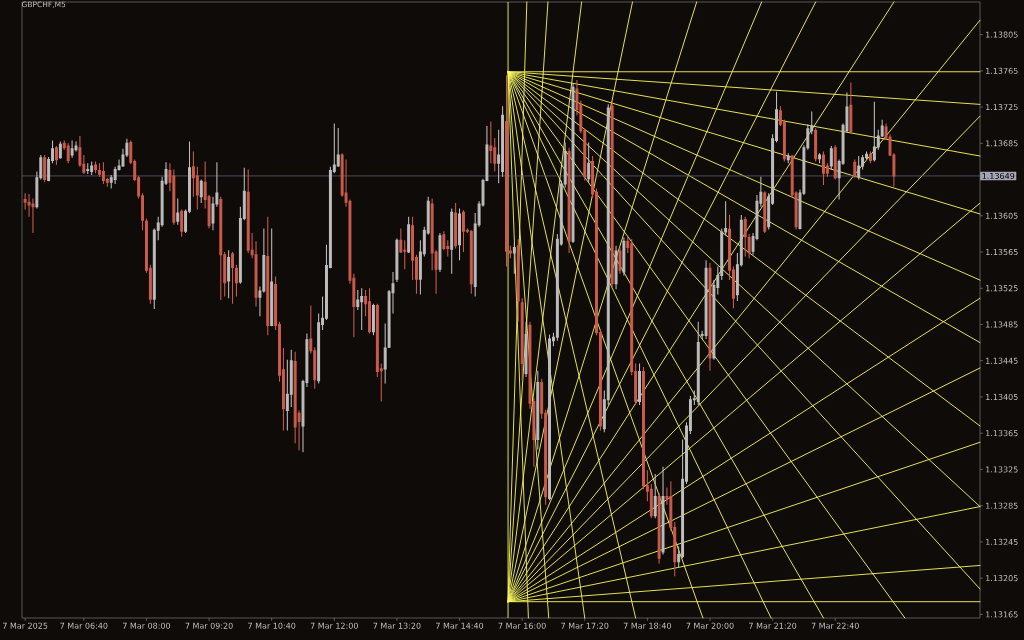 Image resolution: width=1024 pixels, height=640 pixels. I want to click on x-tick-label: 7 Mar 10:40, so click(272, 625).